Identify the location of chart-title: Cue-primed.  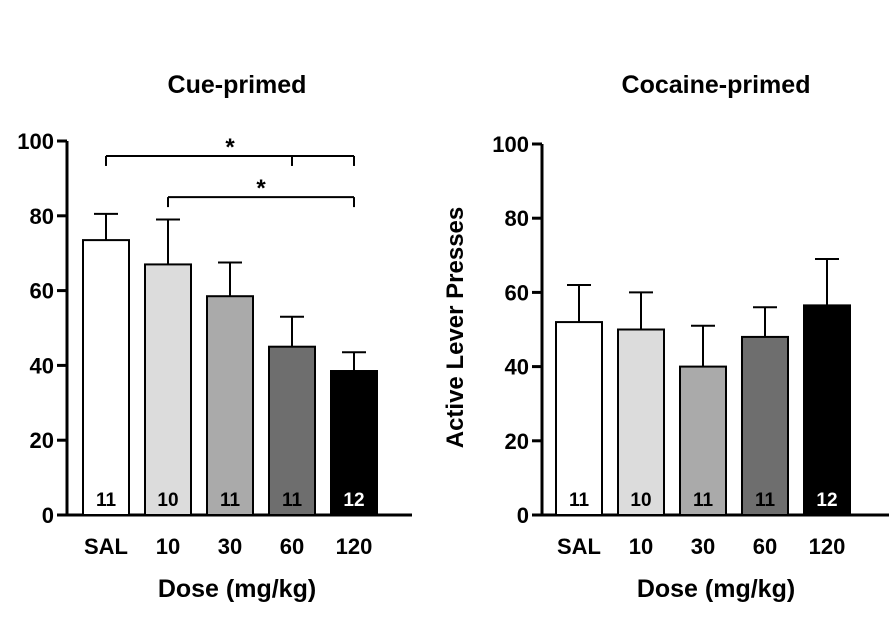
(237, 85).